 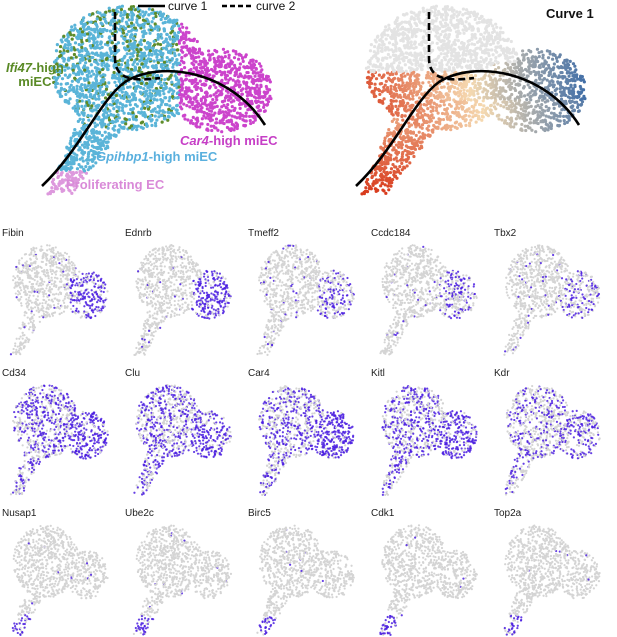 I want to click on cluster-points, so click(x=159, y=100).